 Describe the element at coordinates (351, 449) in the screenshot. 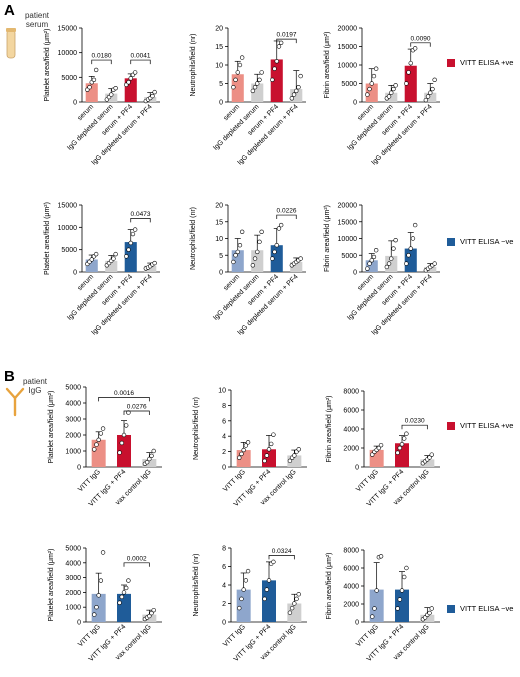

I see `y-tick-label: 2000` at that location.